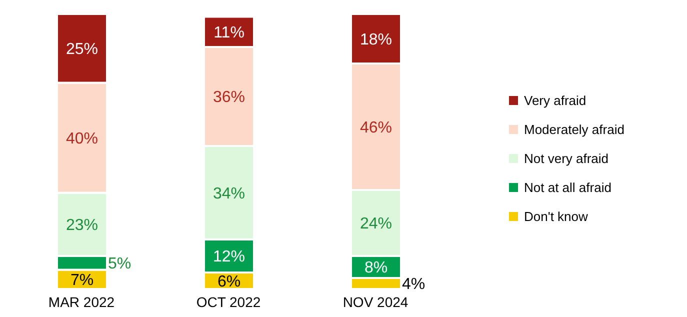  I want to click on data-label: 7%, so click(82, 280).